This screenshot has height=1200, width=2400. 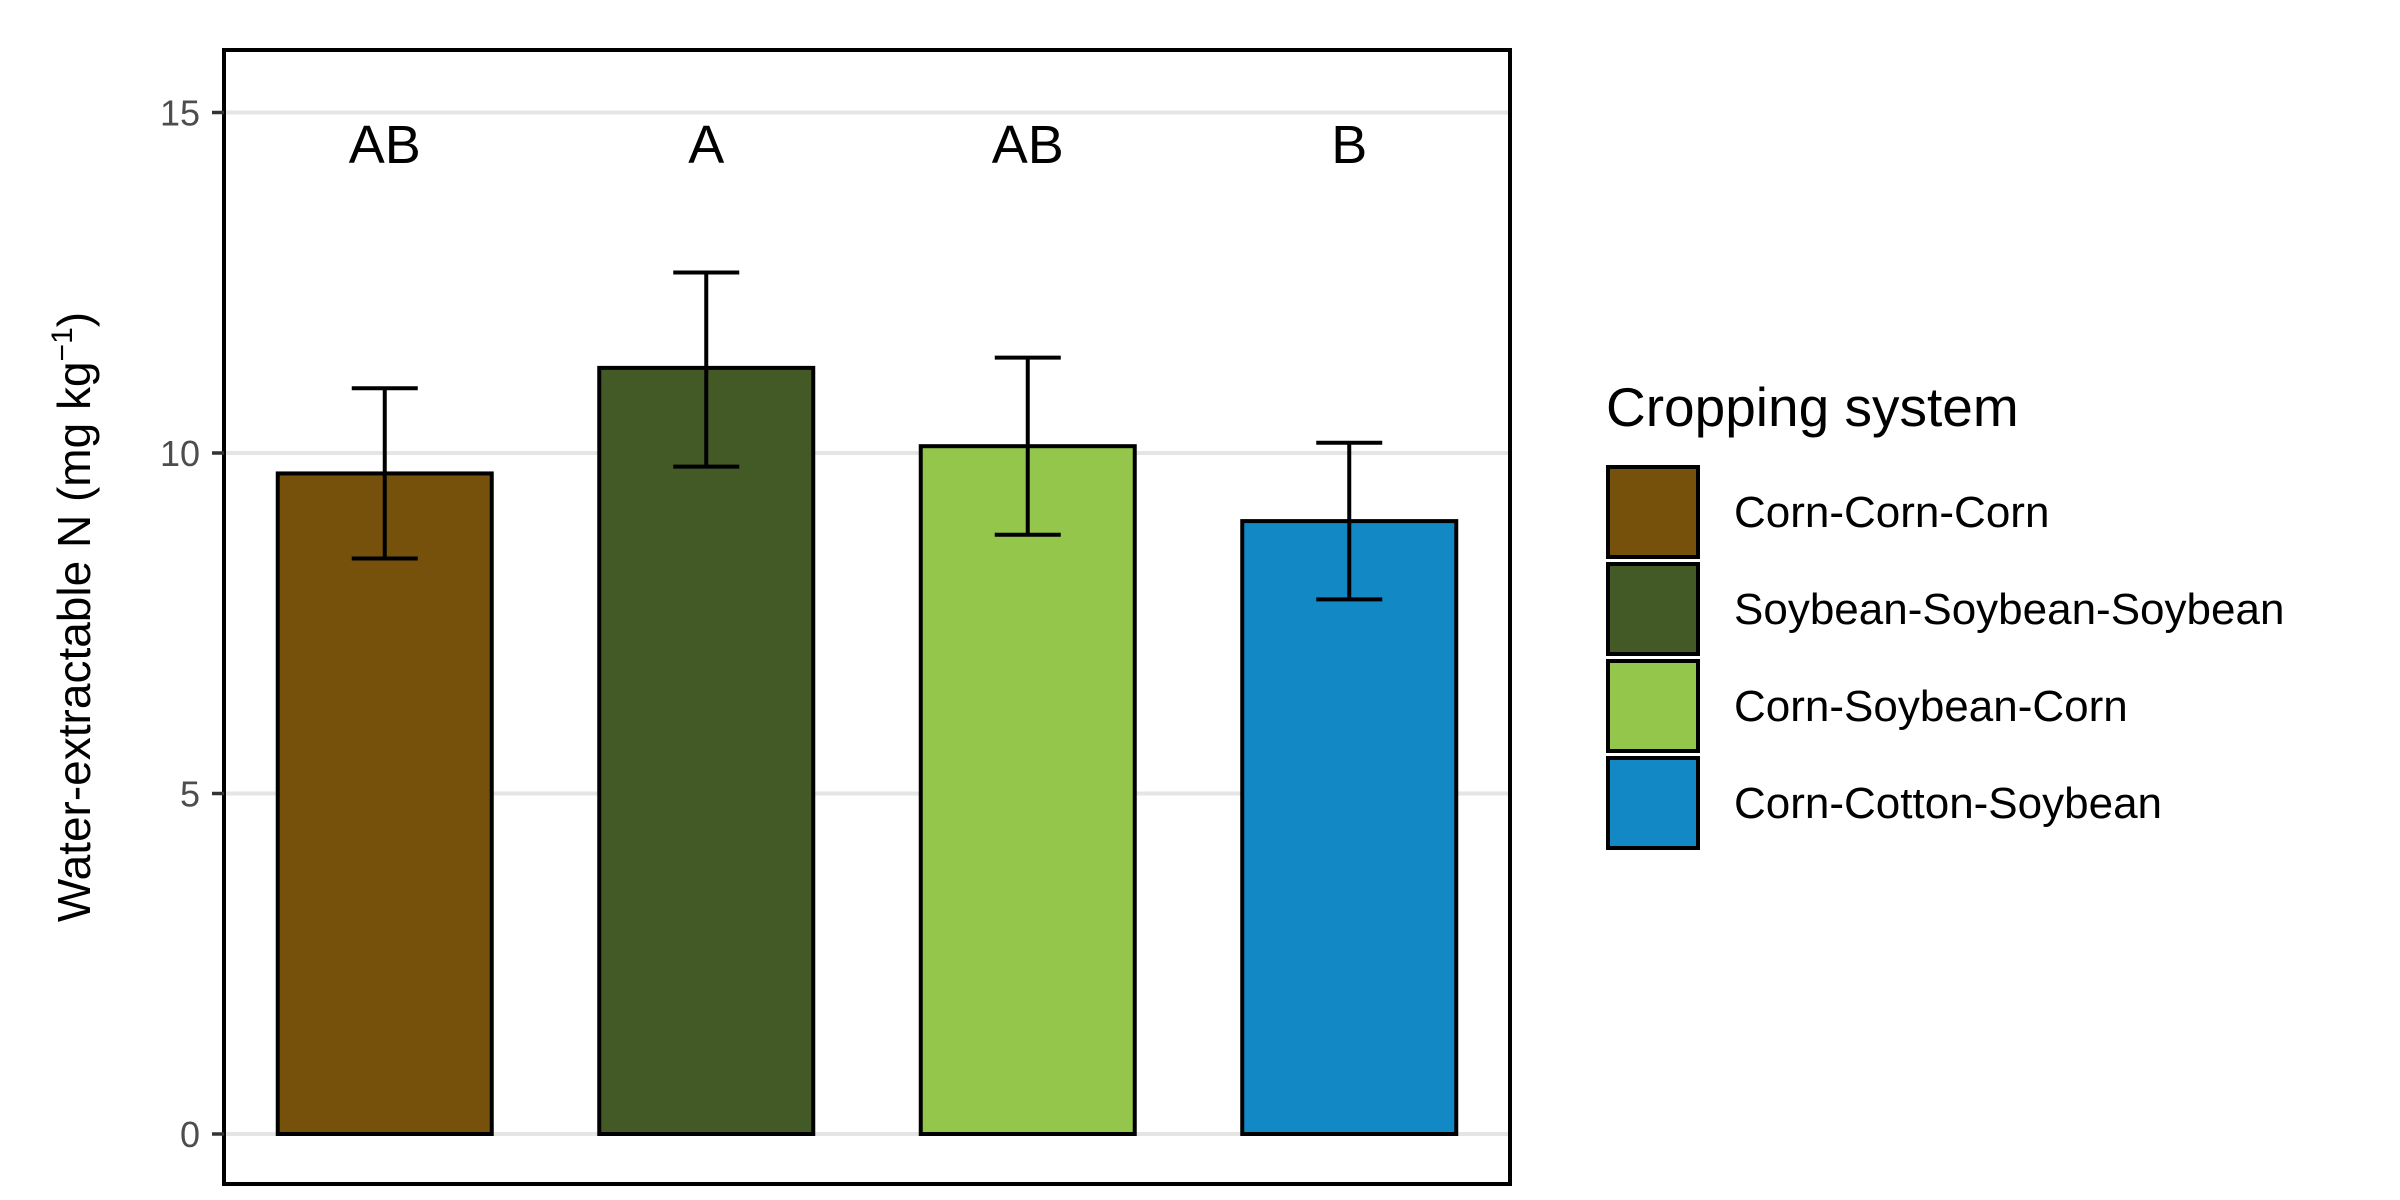 What do you see at coordinates (1948, 803) in the screenshot?
I see `legend-label: Corn-Cotton-Soybean` at bounding box center [1948, 803].